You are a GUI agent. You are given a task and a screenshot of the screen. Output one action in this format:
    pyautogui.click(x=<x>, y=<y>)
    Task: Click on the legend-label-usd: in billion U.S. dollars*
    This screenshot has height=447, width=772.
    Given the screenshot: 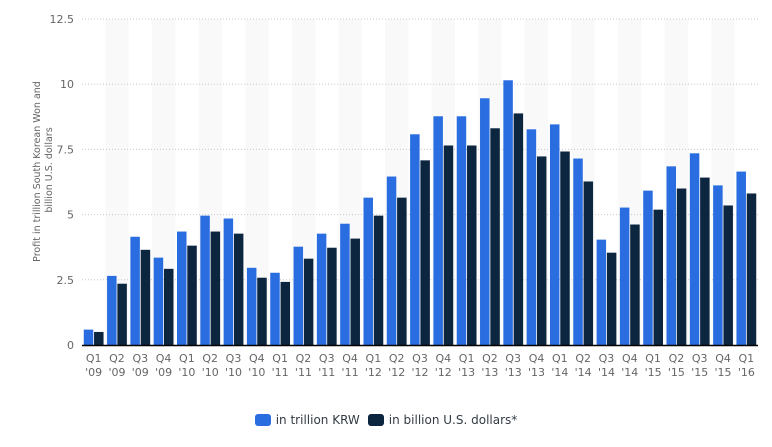 What is the action you would take?
    pyautogui.click(x=453, y=420)
    